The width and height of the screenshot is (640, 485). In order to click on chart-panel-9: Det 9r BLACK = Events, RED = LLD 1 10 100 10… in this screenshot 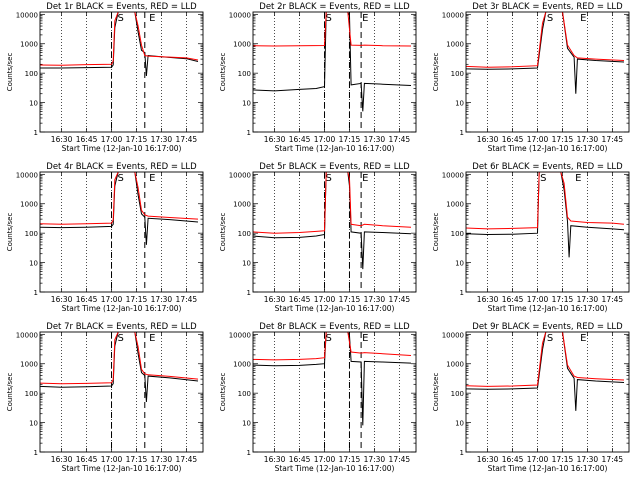, I will do `click(531, 397)`.